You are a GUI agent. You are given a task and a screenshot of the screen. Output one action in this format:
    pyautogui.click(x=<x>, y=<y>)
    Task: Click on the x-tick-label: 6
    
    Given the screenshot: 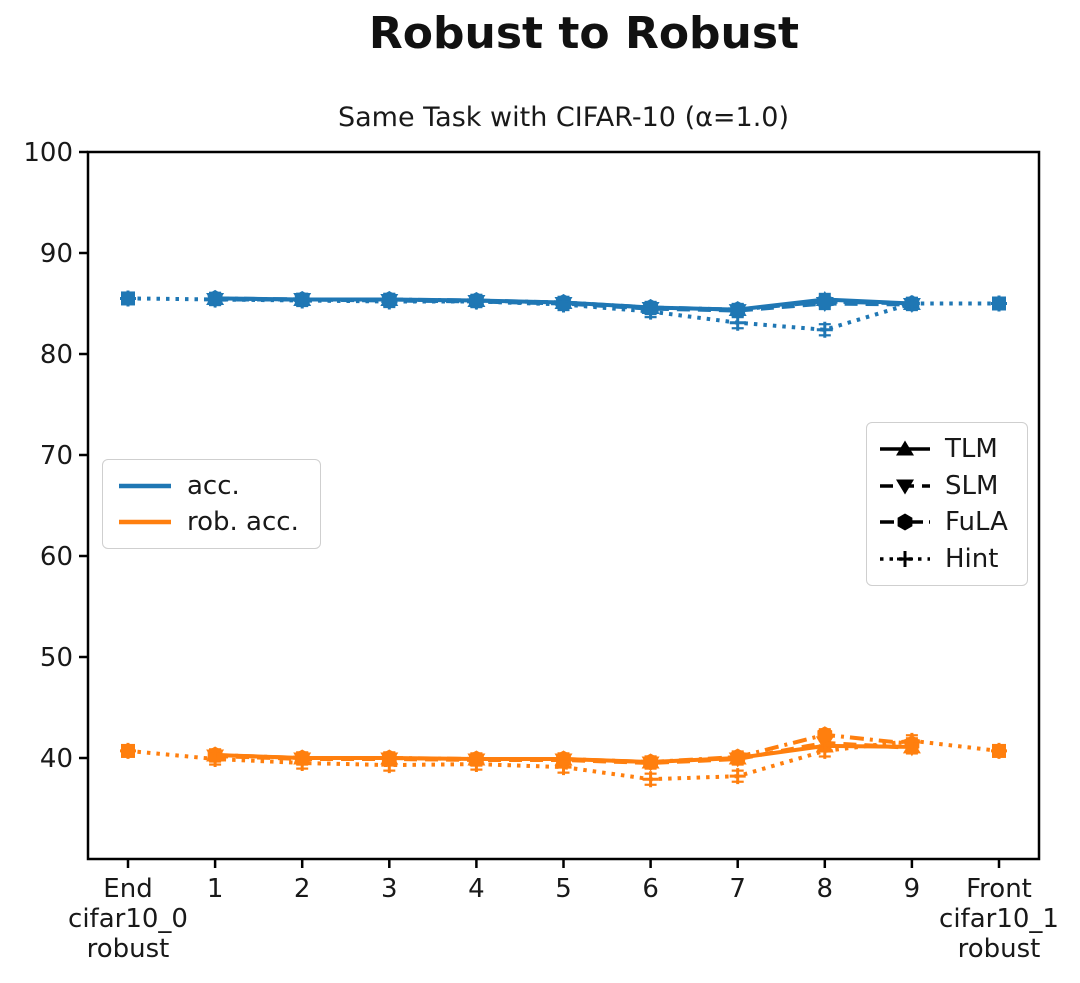 What is the action you would take?
    pyautogui.click(x=650, y=889)
    